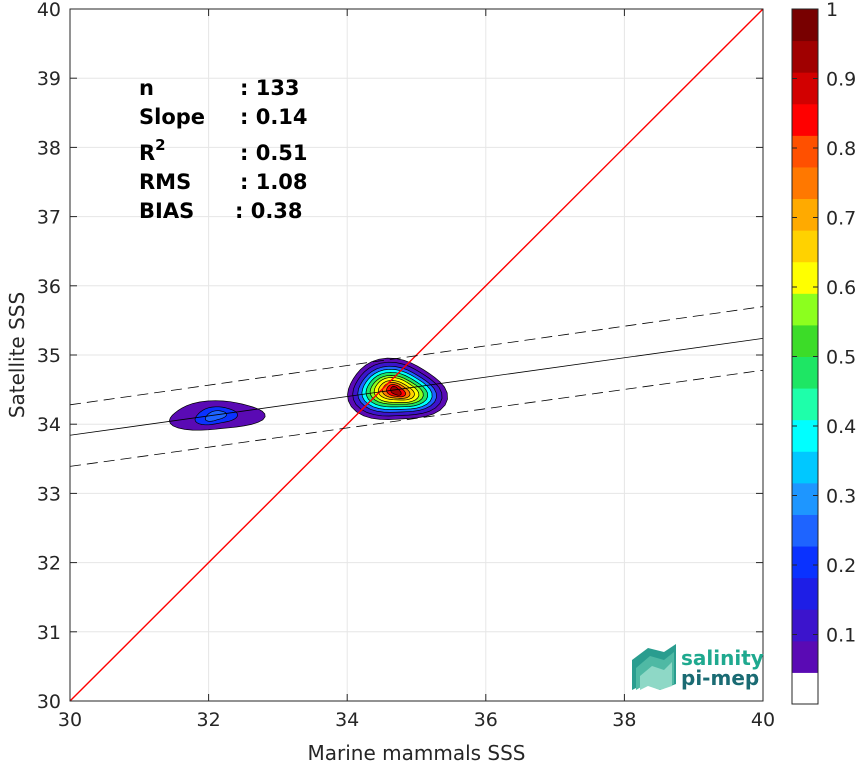  What do you see at coordinates (624, 720) in the screenshot?
I see `x-tick-label: 38` at bounding box center [624, 720].